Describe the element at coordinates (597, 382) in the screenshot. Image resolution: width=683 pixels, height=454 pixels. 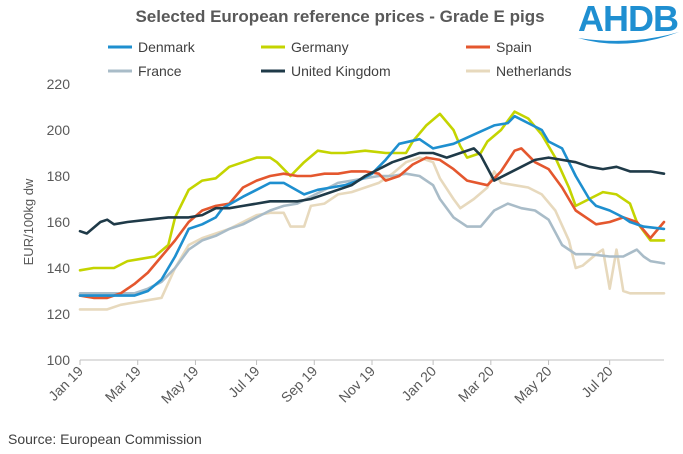
I see `x-tick-label: Jul 20` at that location.